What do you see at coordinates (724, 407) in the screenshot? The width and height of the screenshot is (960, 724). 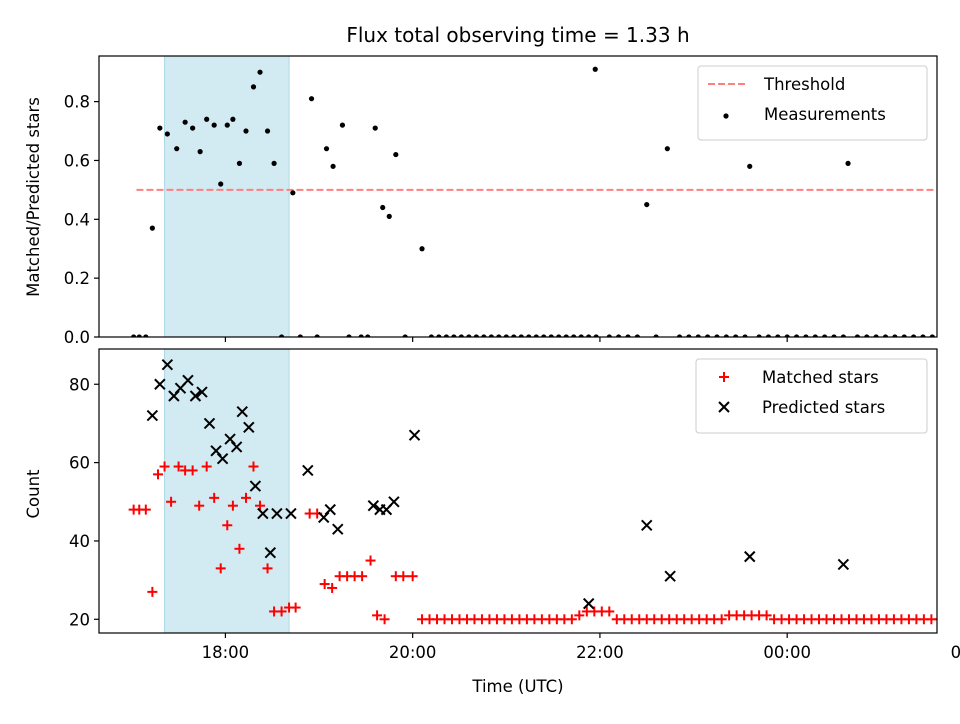 I see `legend-predicted-swatch` at bounding box center [724, 407].